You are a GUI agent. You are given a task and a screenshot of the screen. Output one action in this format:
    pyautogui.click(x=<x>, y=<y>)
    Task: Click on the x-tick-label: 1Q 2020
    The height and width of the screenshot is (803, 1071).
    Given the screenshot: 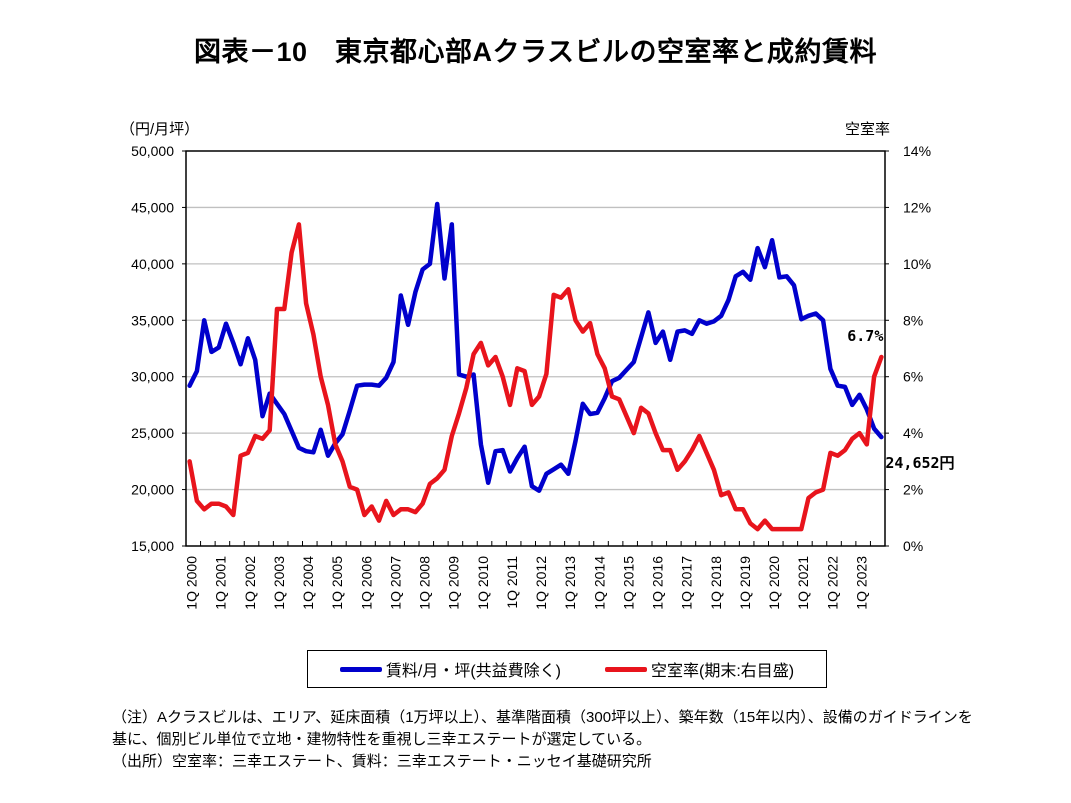 What is the action you would take?
    pyautogui.click(x=774, y=583)
    